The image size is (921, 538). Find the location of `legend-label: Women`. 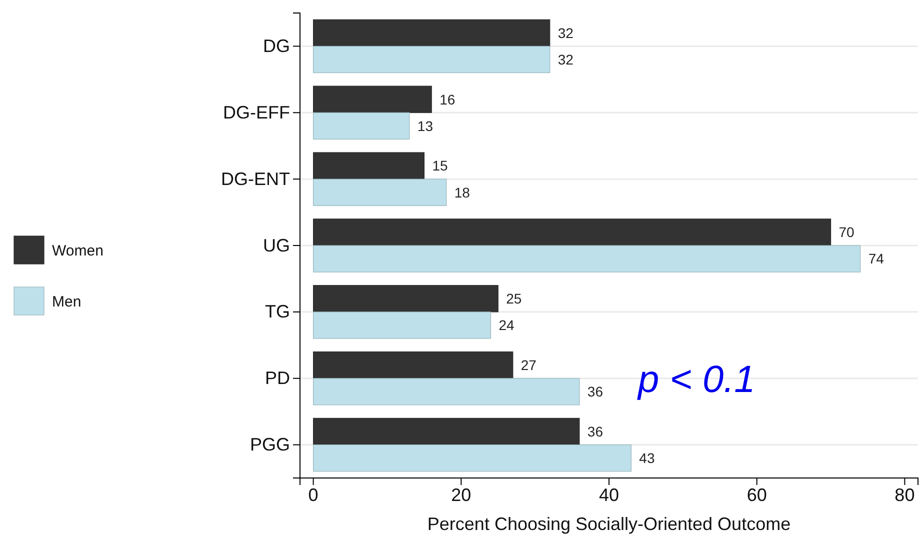

legend-label: Women is located at coordinates (78, 251).